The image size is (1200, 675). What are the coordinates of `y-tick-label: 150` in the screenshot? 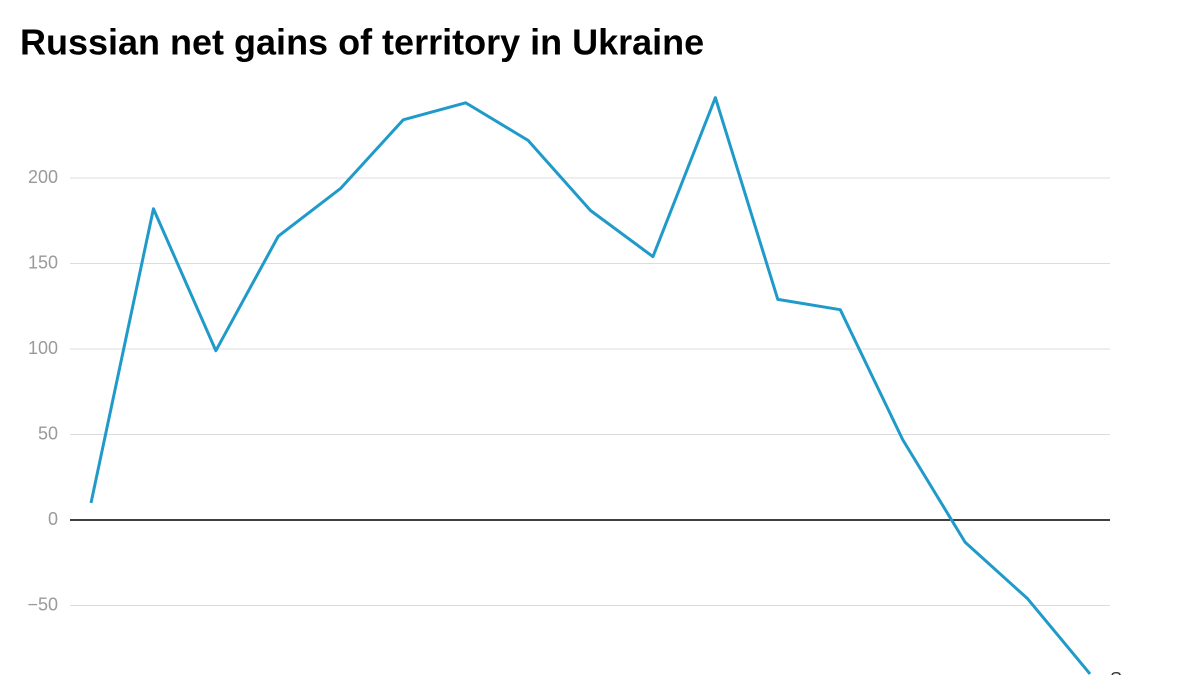 It's located at (43, 262).